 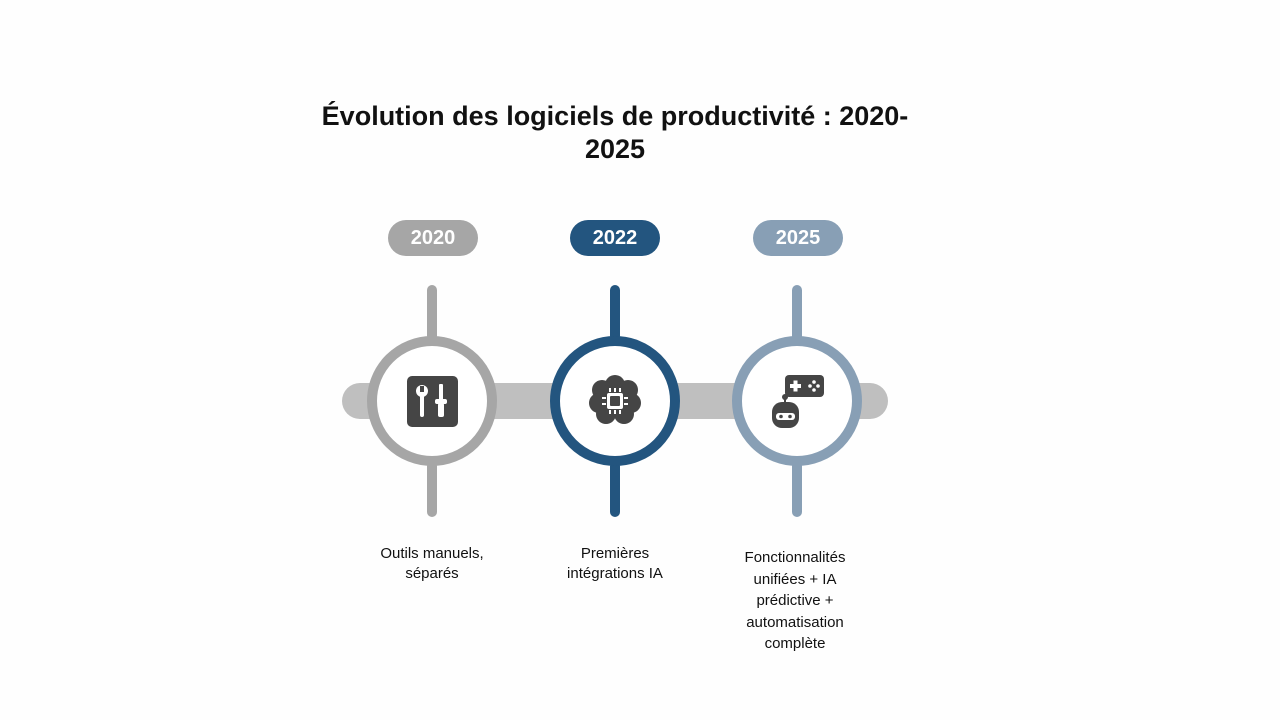 What do you see at coordinates (432, 553) in the screenshot?
I see `description-line: Outils manuels,` at bounding box center [432, 553].